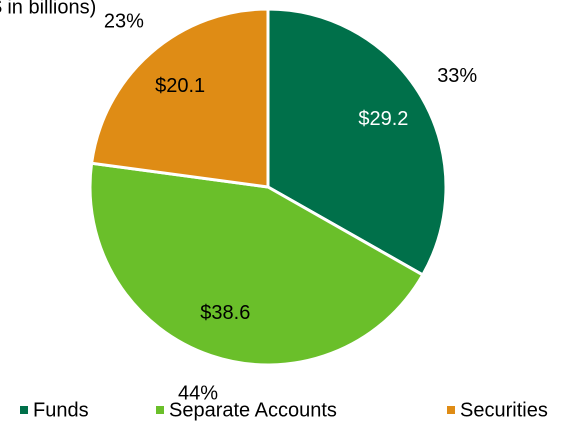 The width and height of the screenshot is (584, 427). I want to click on legend-label: Securities, so click(504, 410).